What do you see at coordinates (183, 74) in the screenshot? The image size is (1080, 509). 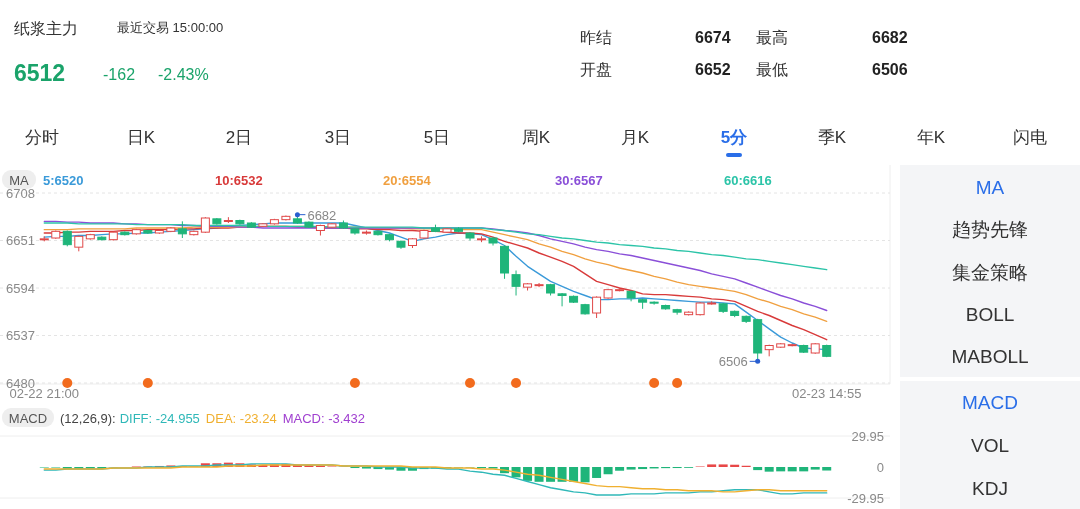 I see `text: -2.43%` at bounding box center [183, 74].